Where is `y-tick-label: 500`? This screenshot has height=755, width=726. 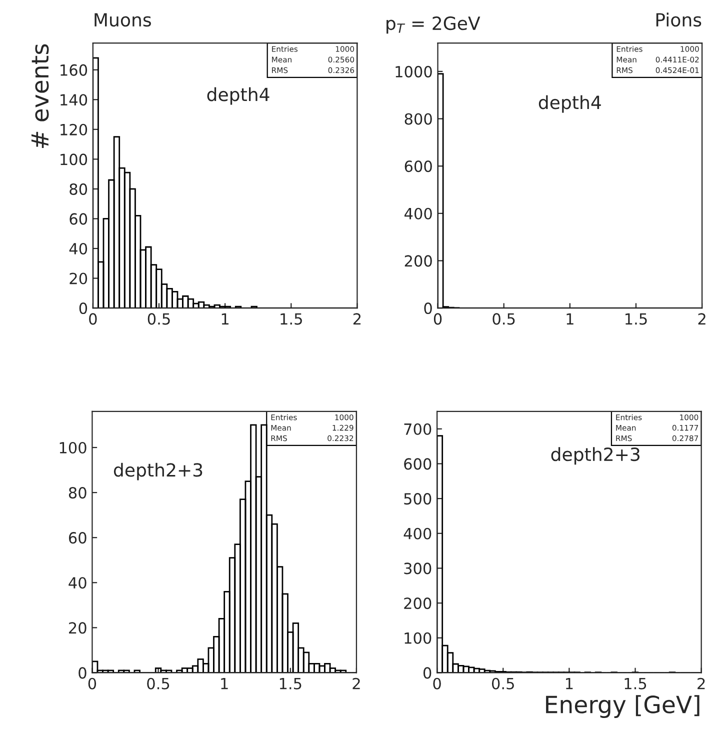
y-tick-label: 500 is located at coordinates (418, 499).